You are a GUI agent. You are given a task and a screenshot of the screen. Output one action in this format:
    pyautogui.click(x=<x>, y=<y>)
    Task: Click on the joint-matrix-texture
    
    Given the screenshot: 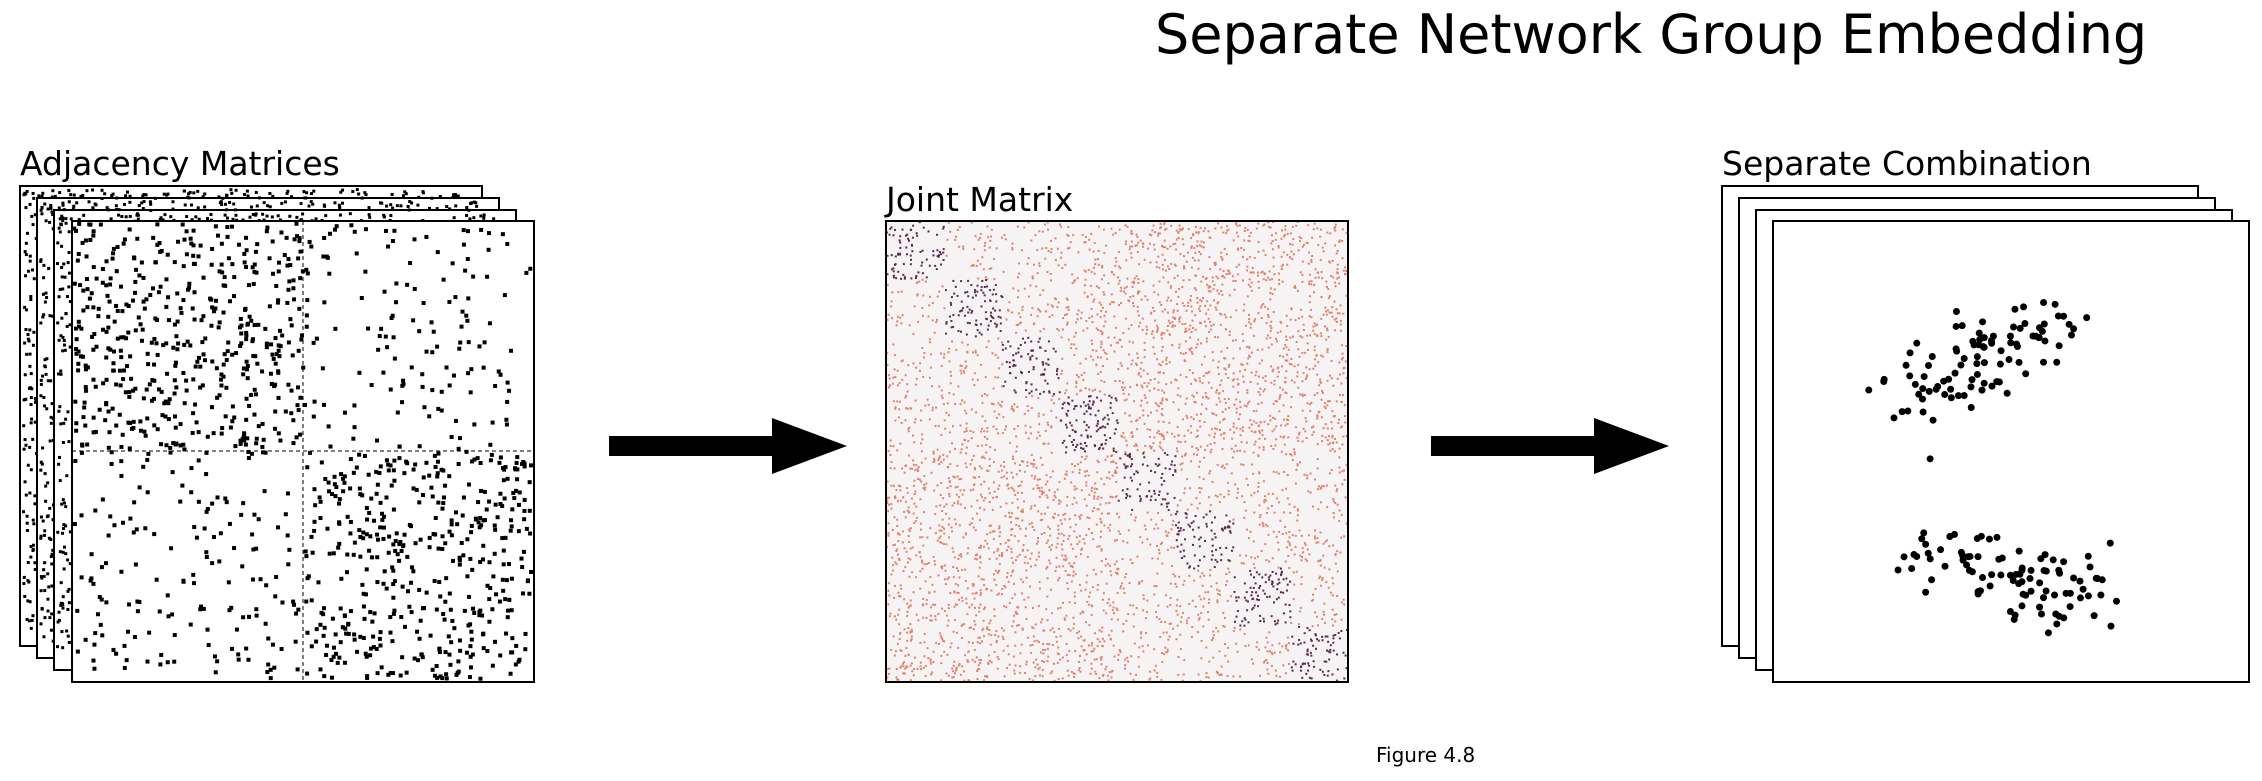 What is the action you would take?
    pyautogui.click(x=1117, y=451)
    